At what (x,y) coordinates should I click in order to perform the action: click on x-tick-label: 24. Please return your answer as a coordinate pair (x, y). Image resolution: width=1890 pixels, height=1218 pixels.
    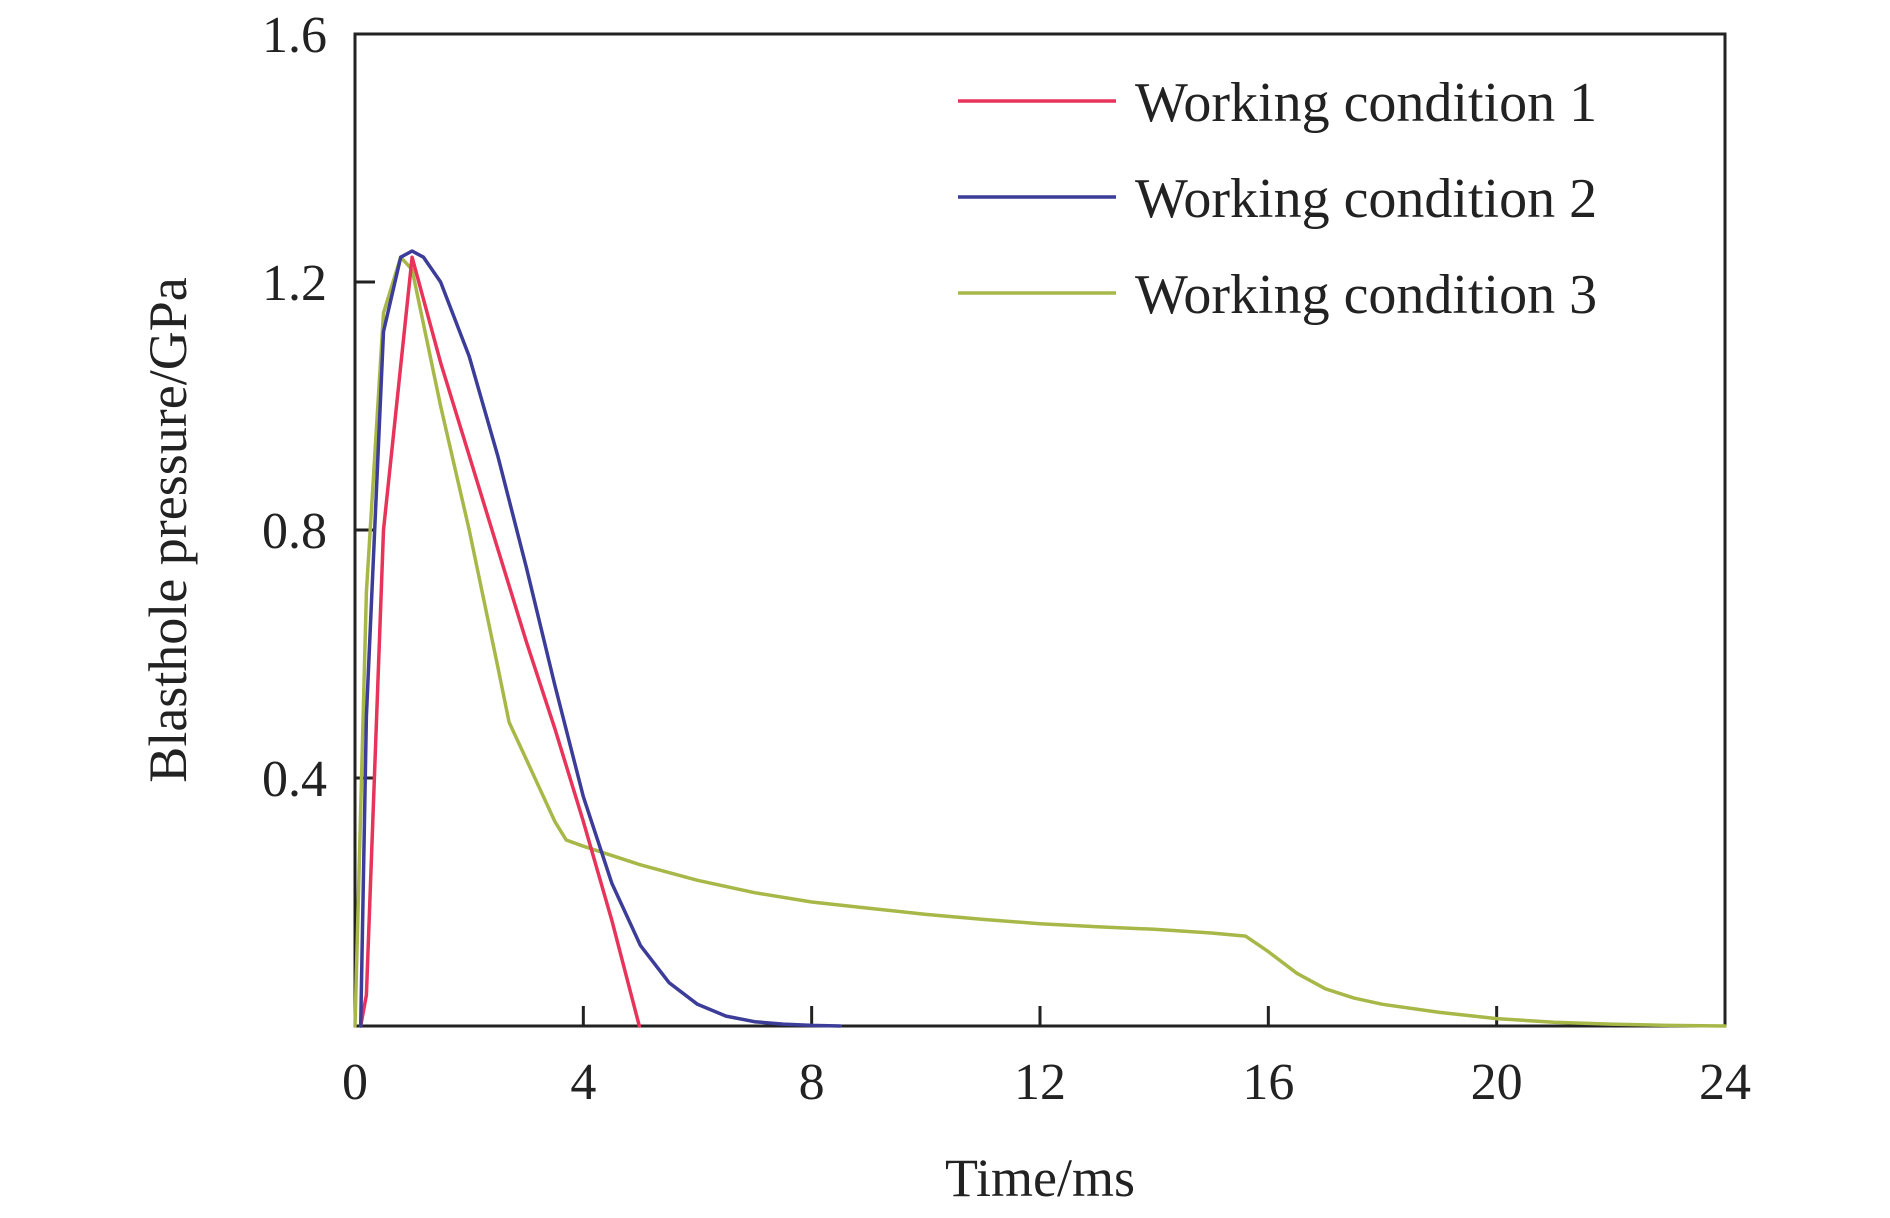
    Looking at the image, I should click on (1725, 1082).